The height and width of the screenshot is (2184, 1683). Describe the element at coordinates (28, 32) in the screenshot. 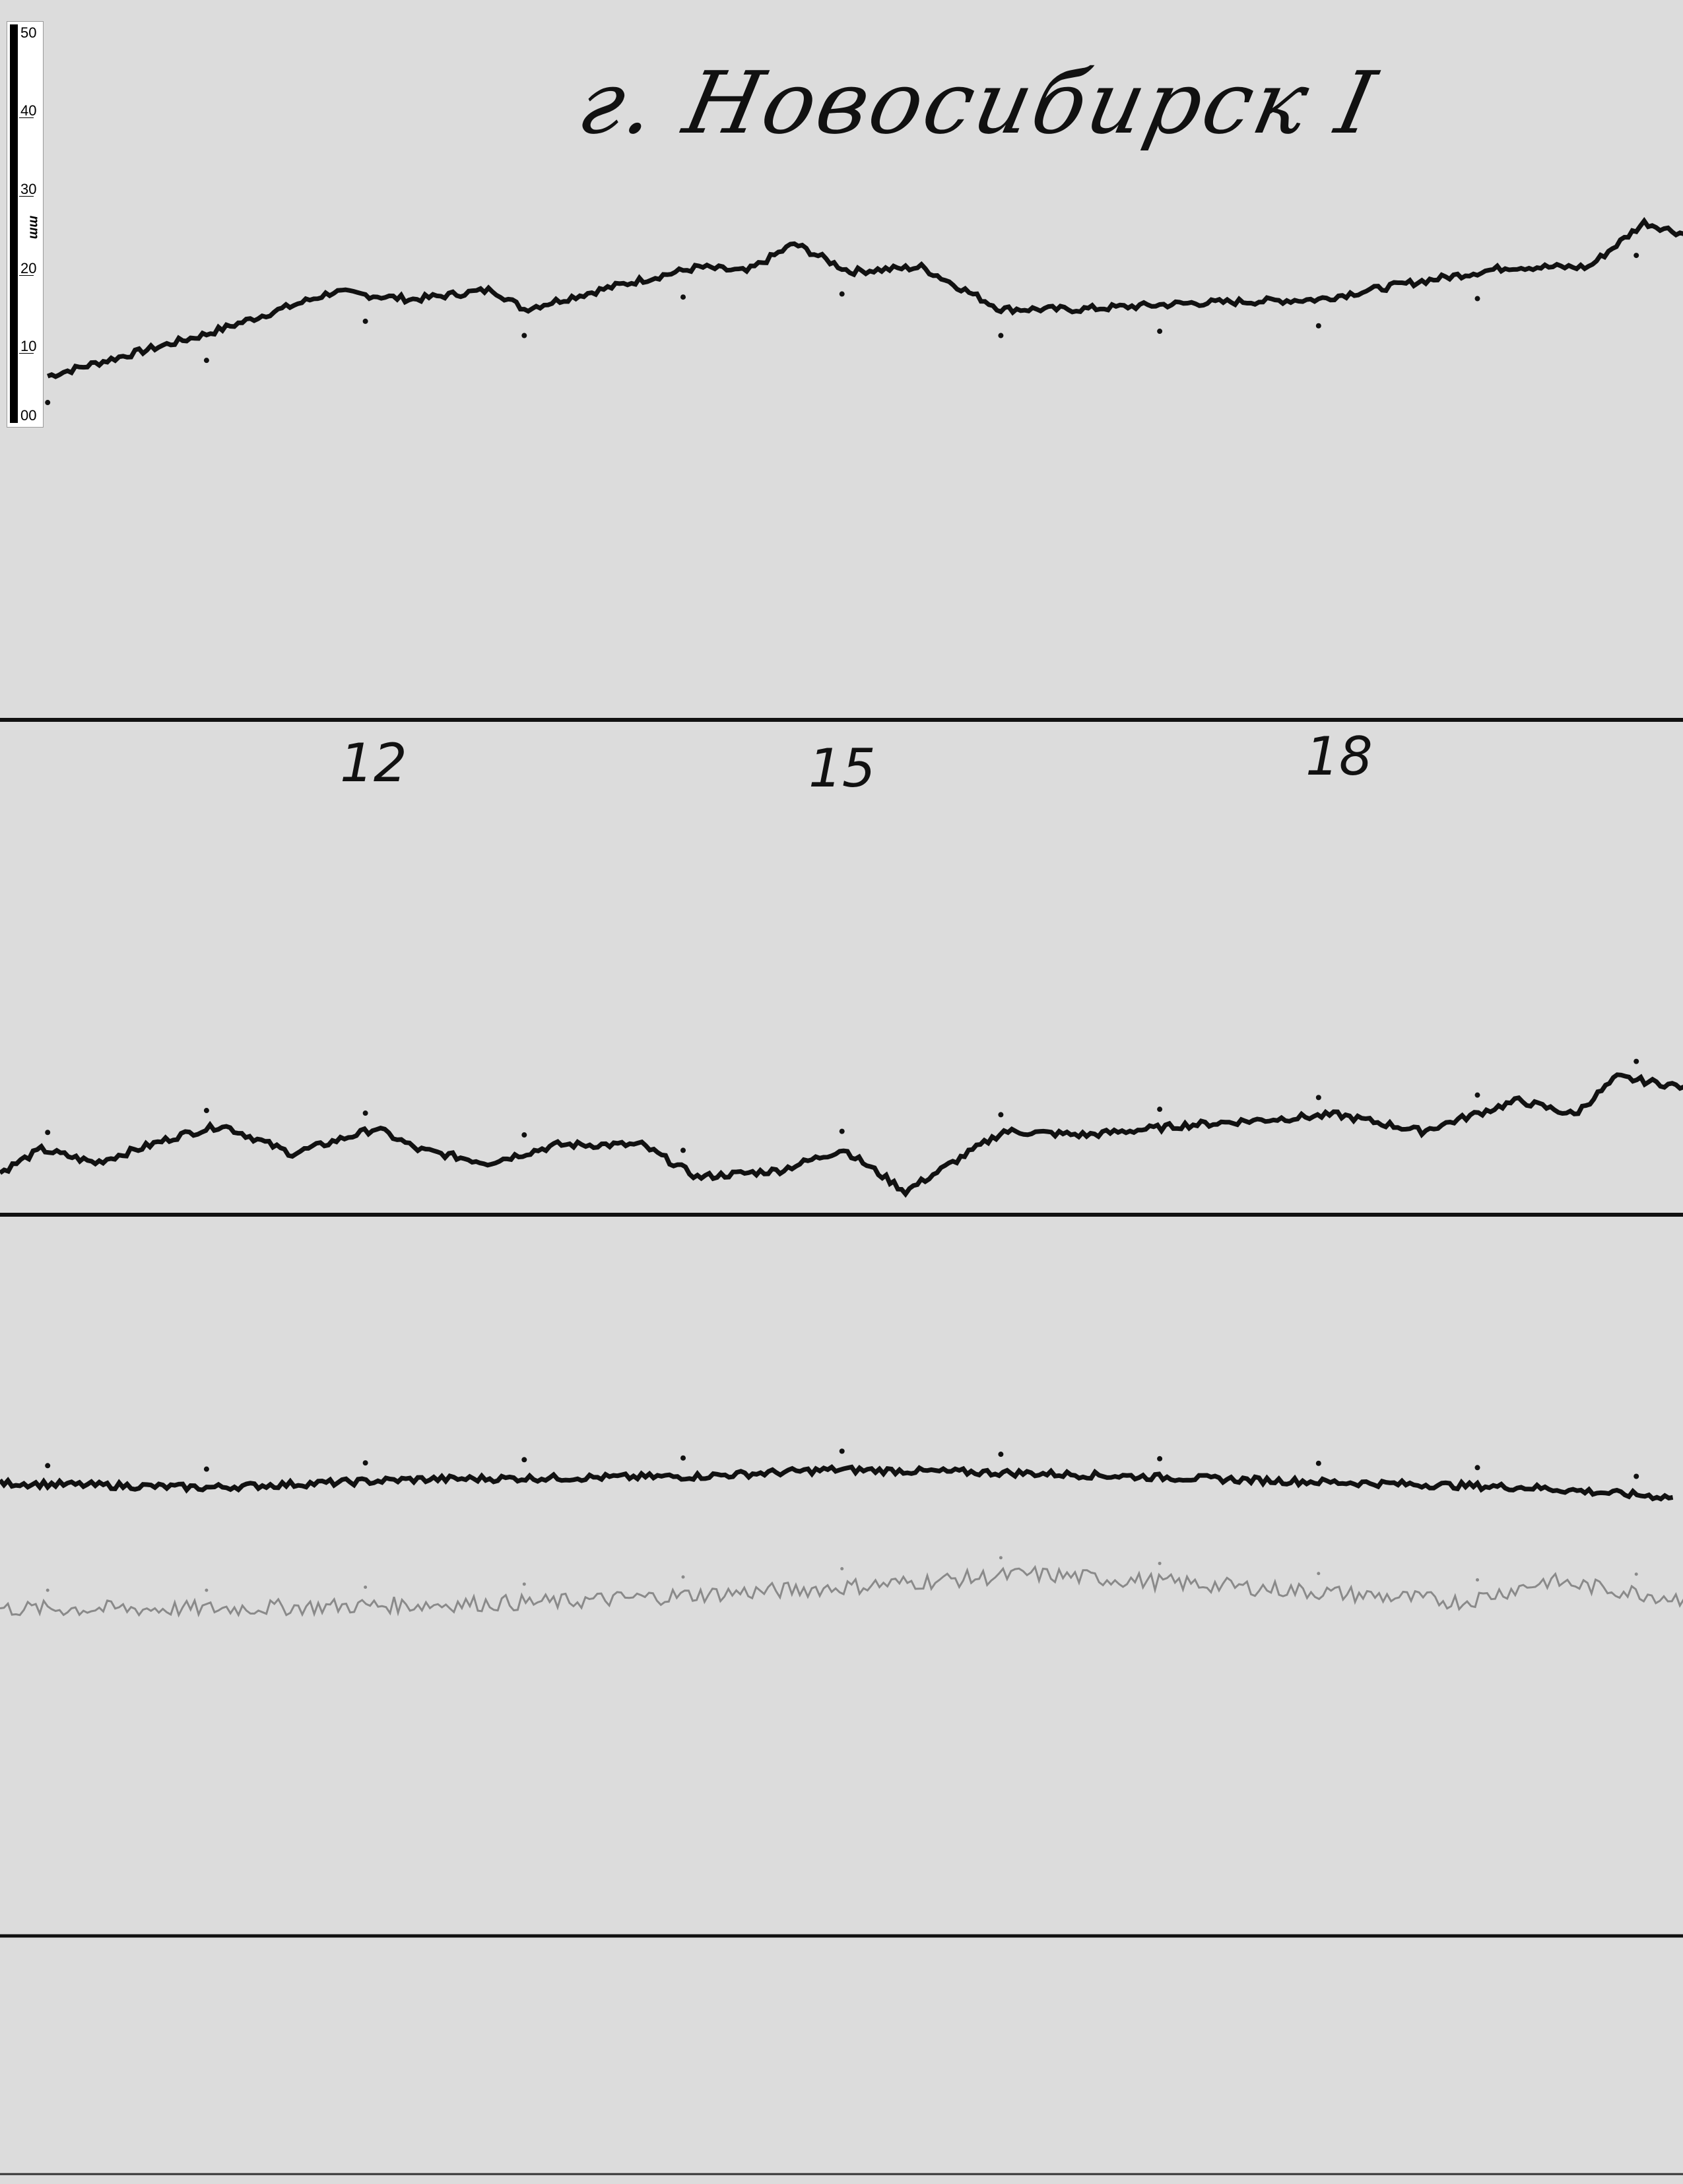

I see `ruler-label: 50` at that location.